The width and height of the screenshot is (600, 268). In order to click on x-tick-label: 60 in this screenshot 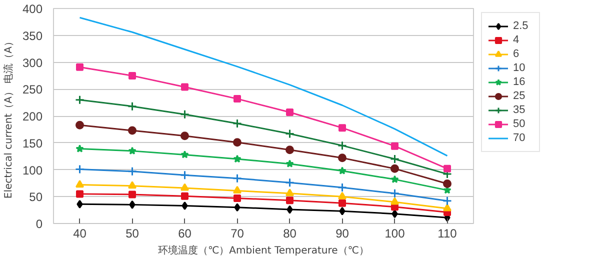, I will do `click(185, 233)`.